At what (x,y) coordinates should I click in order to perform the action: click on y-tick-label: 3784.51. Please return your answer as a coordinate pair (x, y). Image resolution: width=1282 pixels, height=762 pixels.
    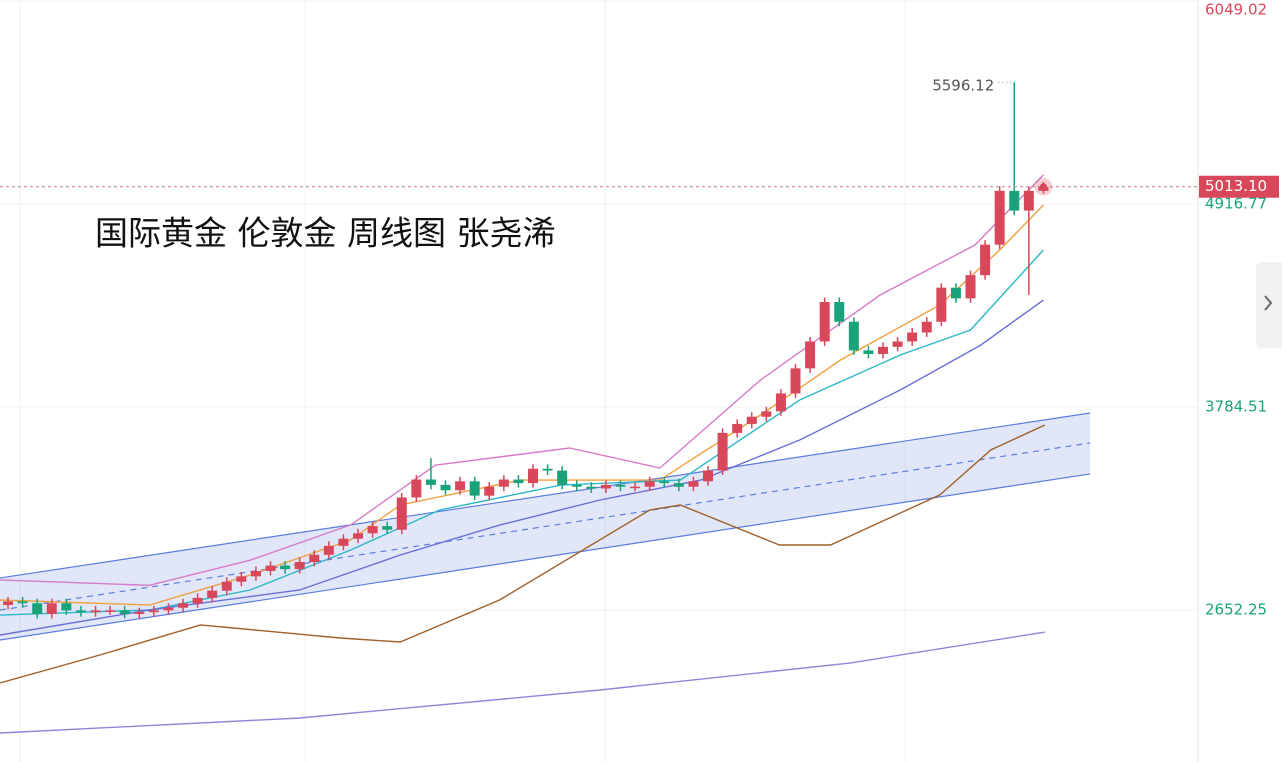
    Looking at the image, I should click on (1236, 406).